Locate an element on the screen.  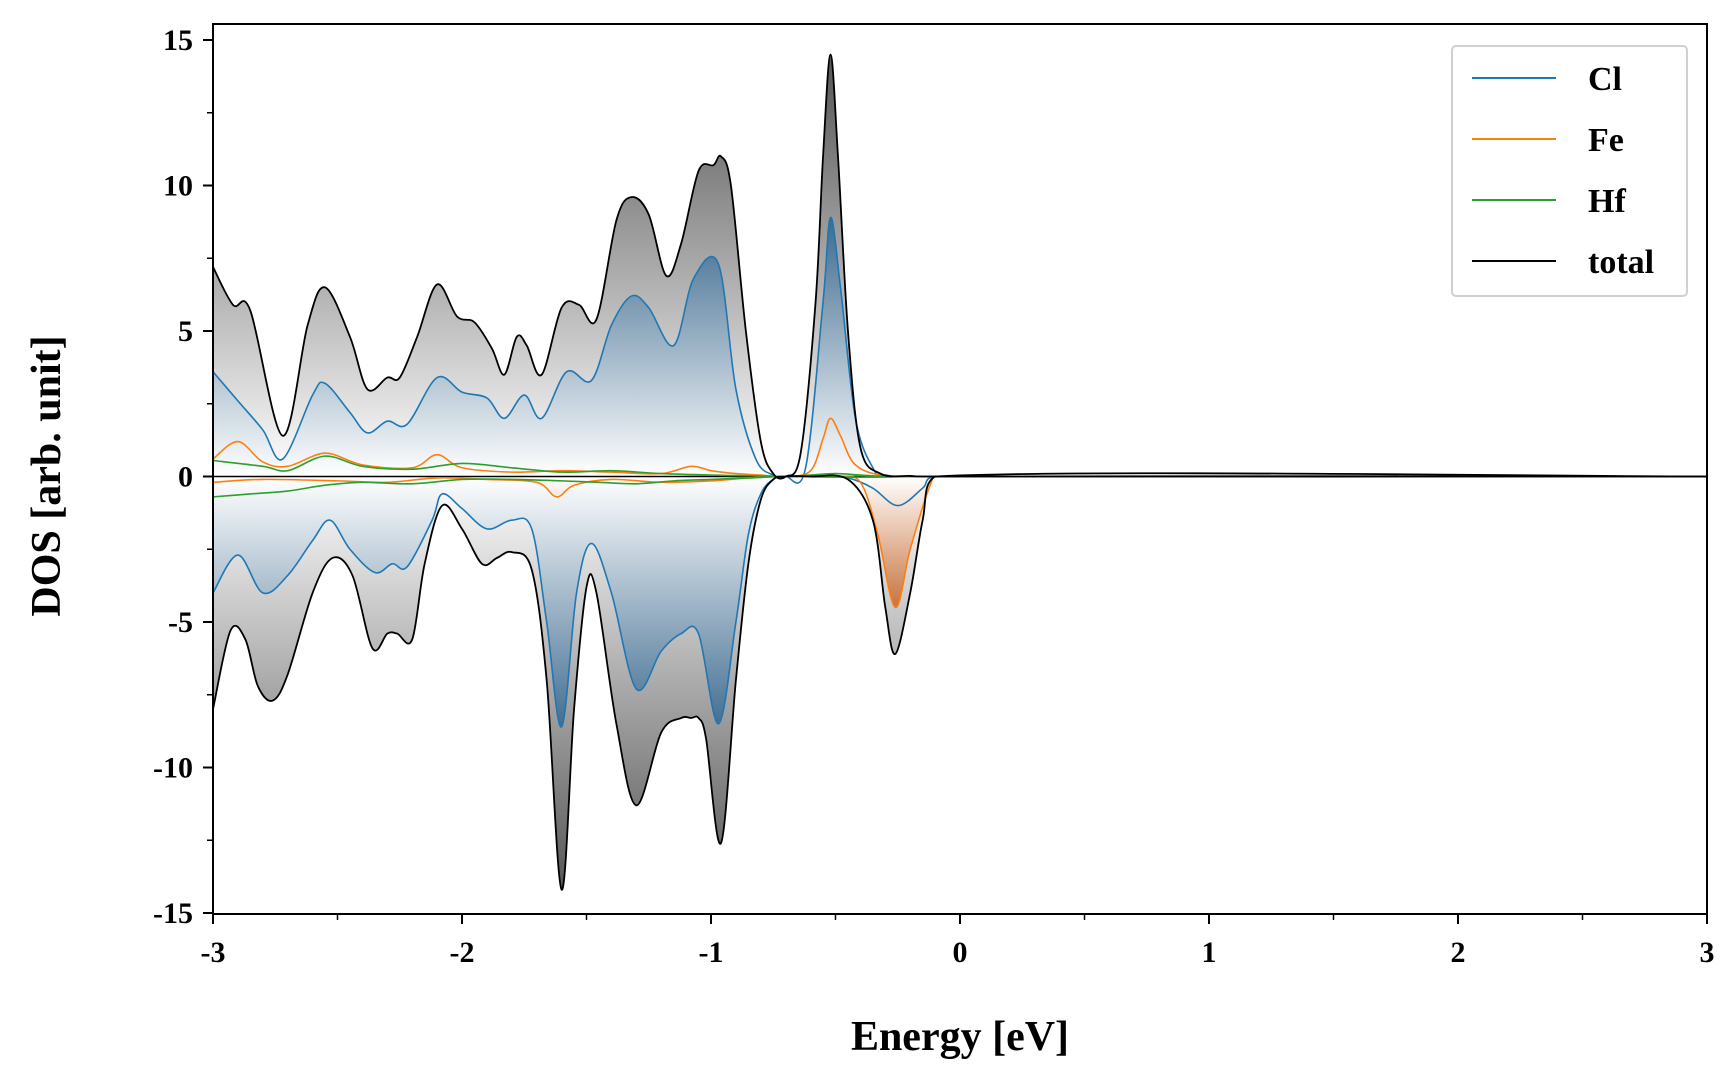
y-tick-label: 15 is located at coordinates (178, 40).